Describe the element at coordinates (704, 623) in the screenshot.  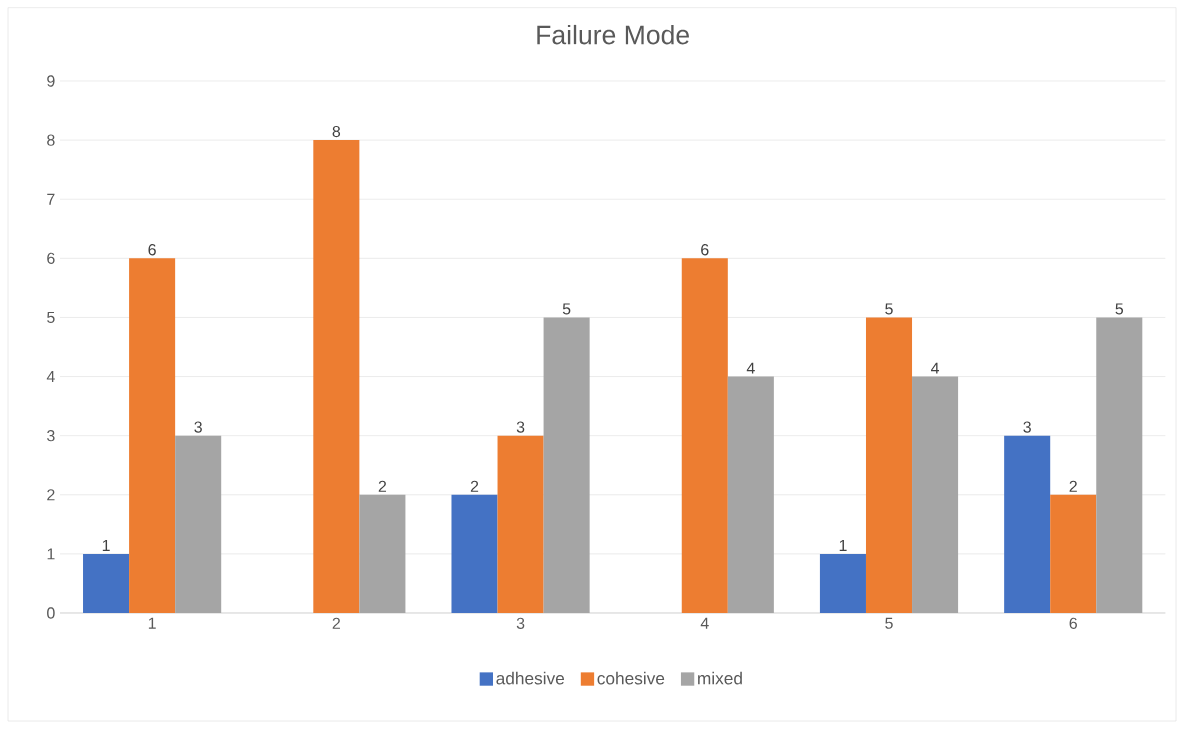
I see `x-tick-label: 4` at that location.